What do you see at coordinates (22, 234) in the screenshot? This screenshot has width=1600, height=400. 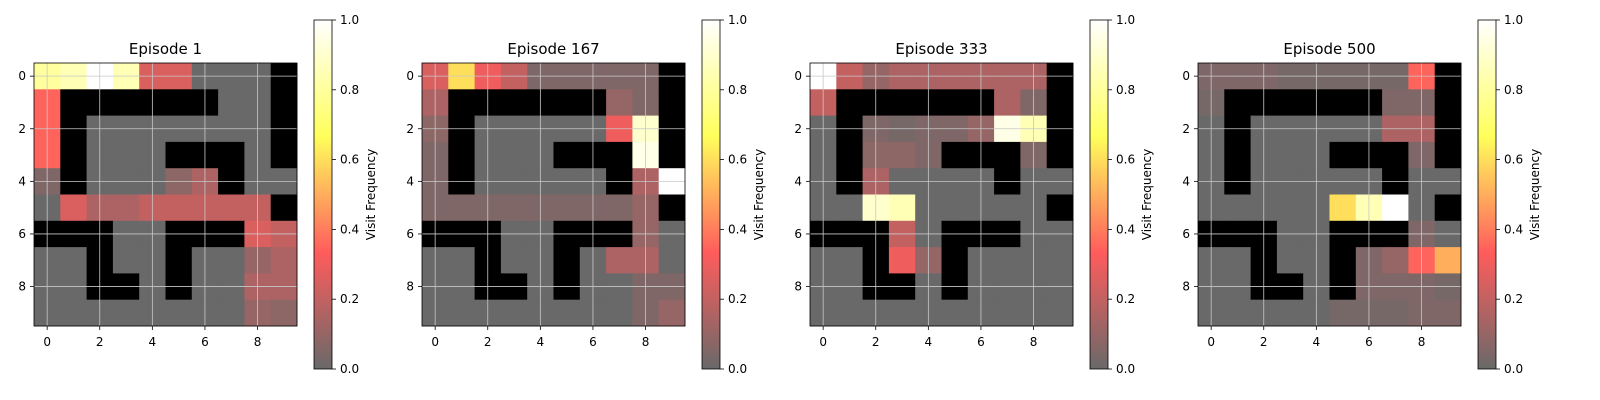 I see `y-tick-label: 6` at bounding box center [22, 234].